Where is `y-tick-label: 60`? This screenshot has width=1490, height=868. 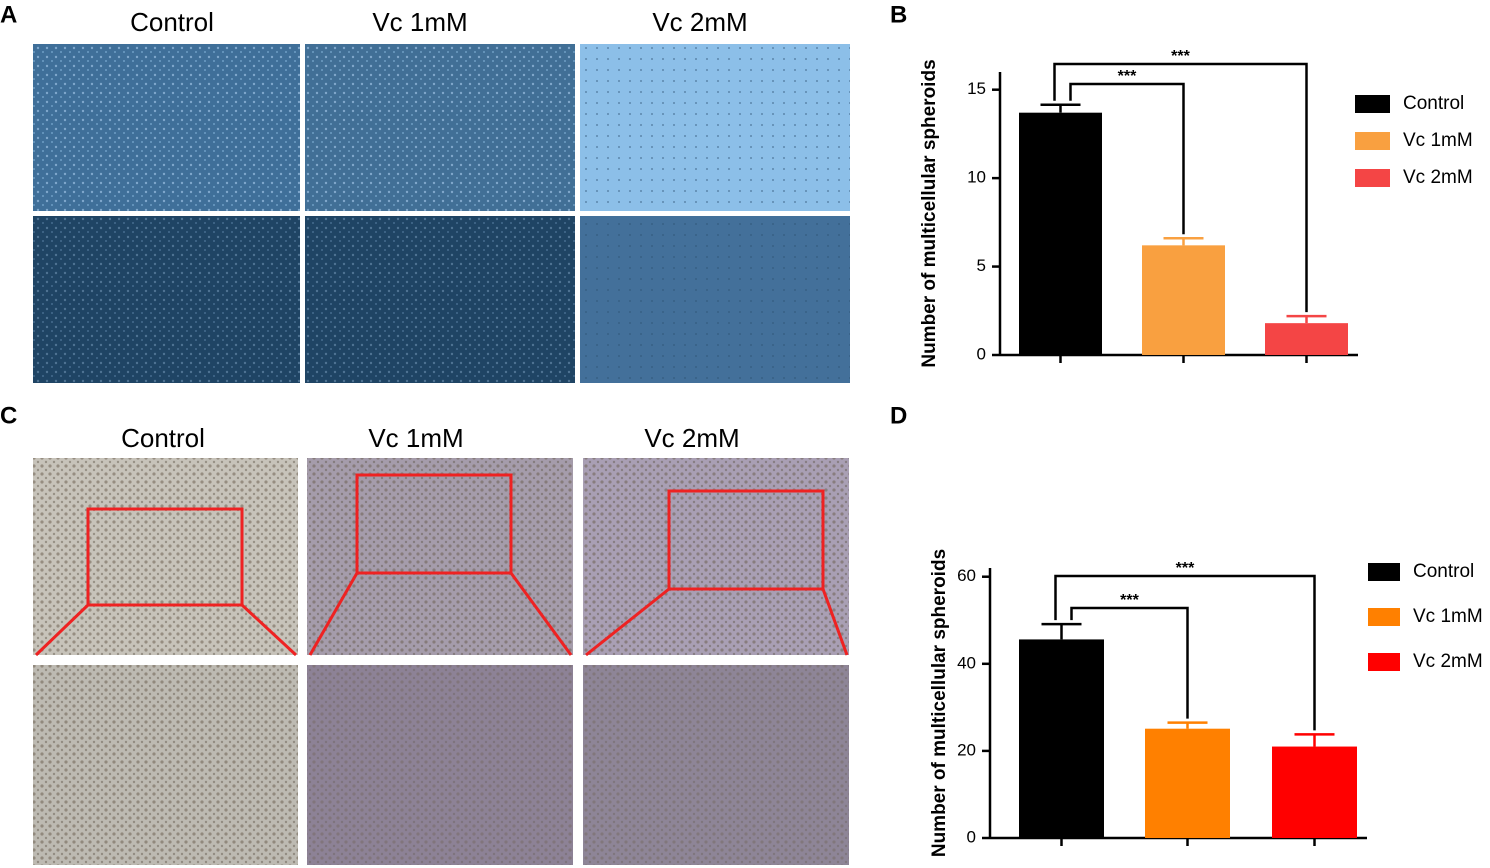 y-tick-label: 60 is located at coordinates (966, 575).